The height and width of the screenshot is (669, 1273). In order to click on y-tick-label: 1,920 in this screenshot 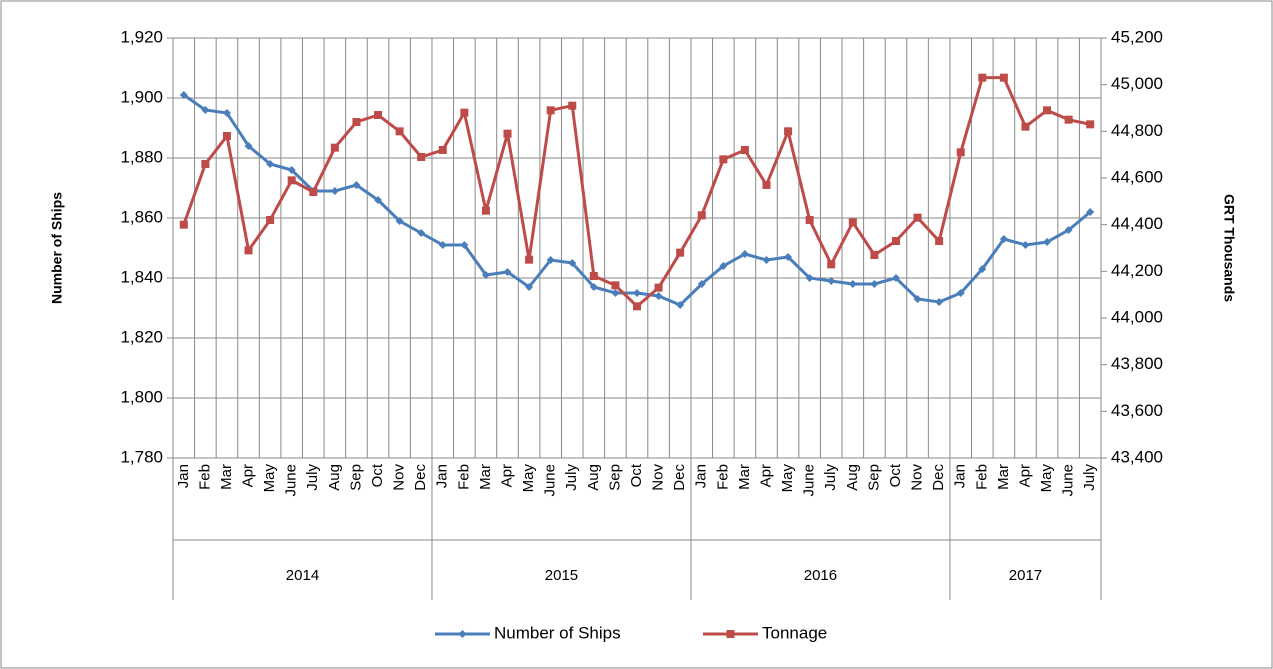, I will do `click(141, 36)`.